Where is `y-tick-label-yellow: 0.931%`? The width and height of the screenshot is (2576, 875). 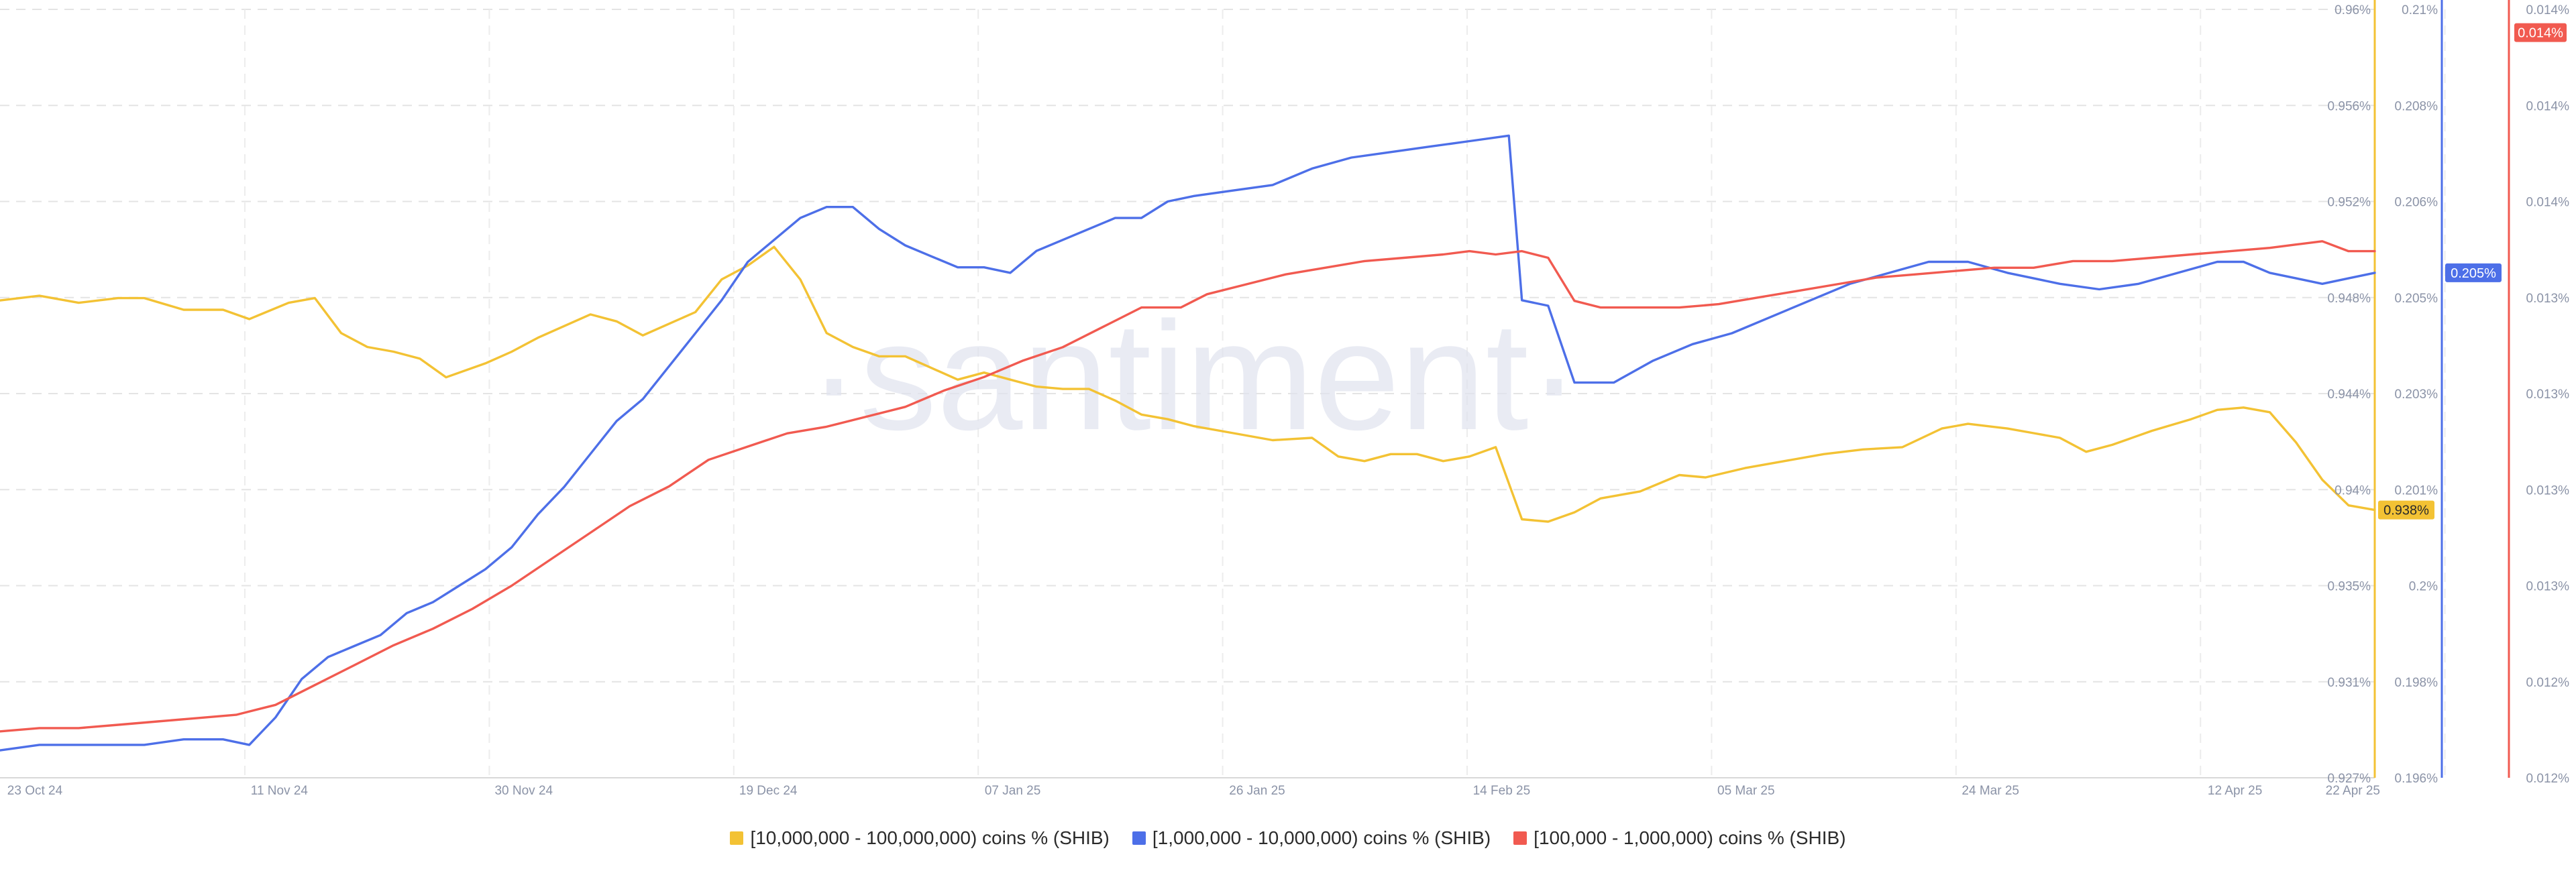 y-tick-label-yellow: 0.931% is located at coordinates (2349, 683).